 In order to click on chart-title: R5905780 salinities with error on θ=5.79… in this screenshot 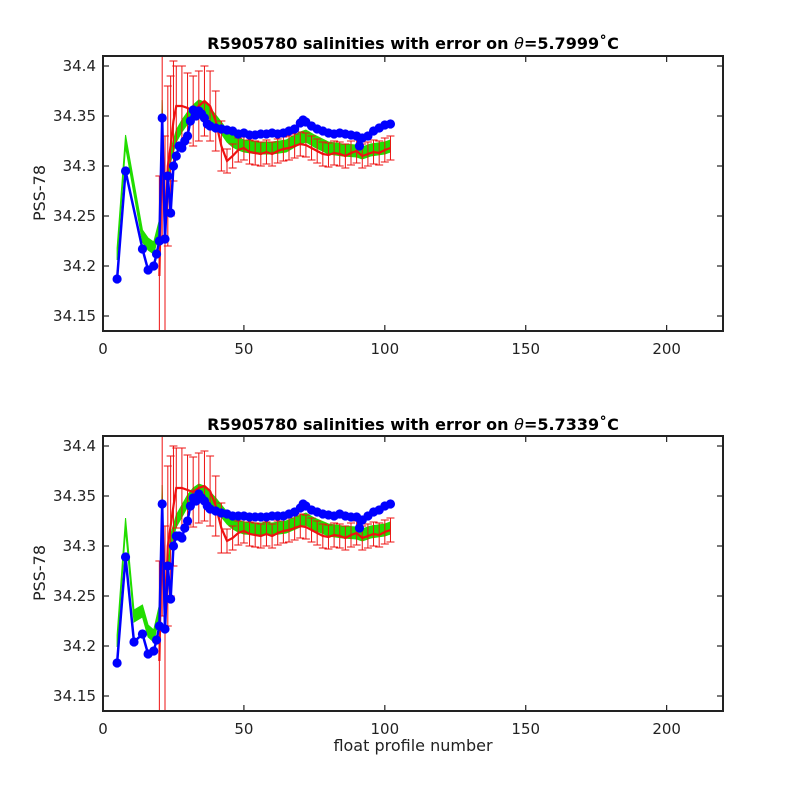, I will do `click(413, 43)`.